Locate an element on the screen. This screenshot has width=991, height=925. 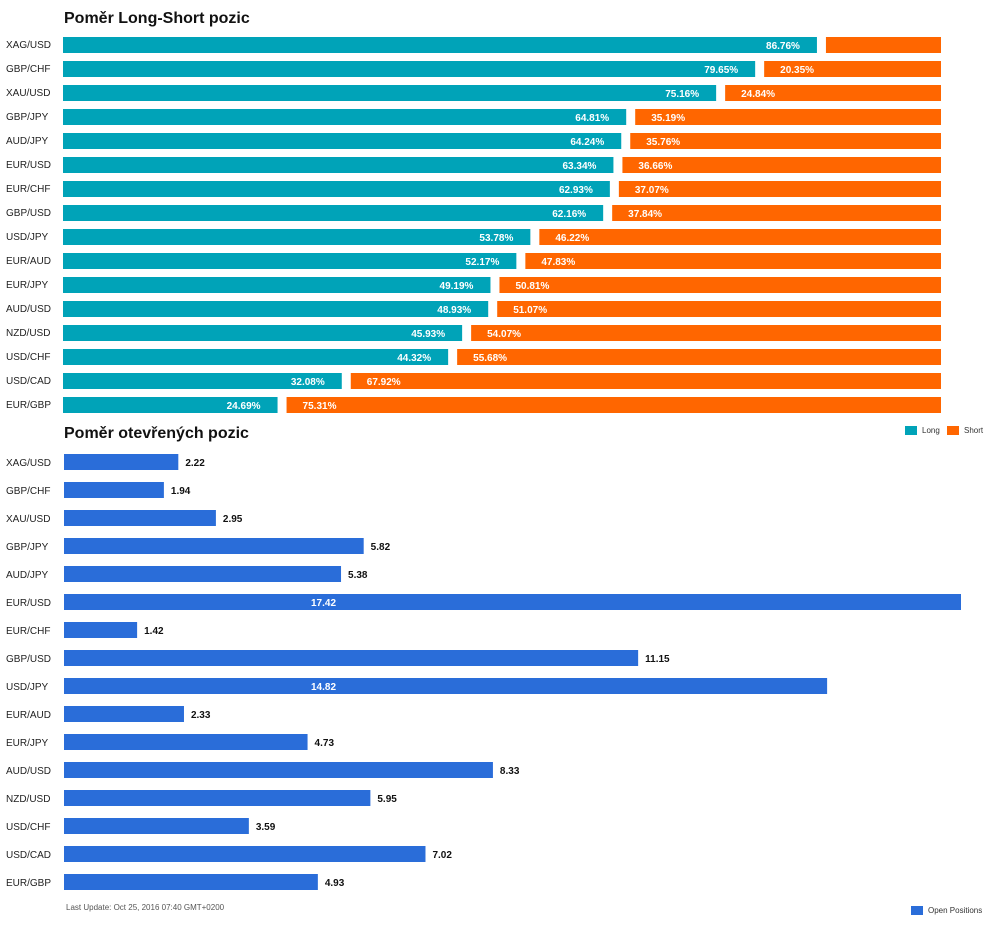
open-category-label-nzd-usd: NZD/USD is located at coordinates (28, 799).